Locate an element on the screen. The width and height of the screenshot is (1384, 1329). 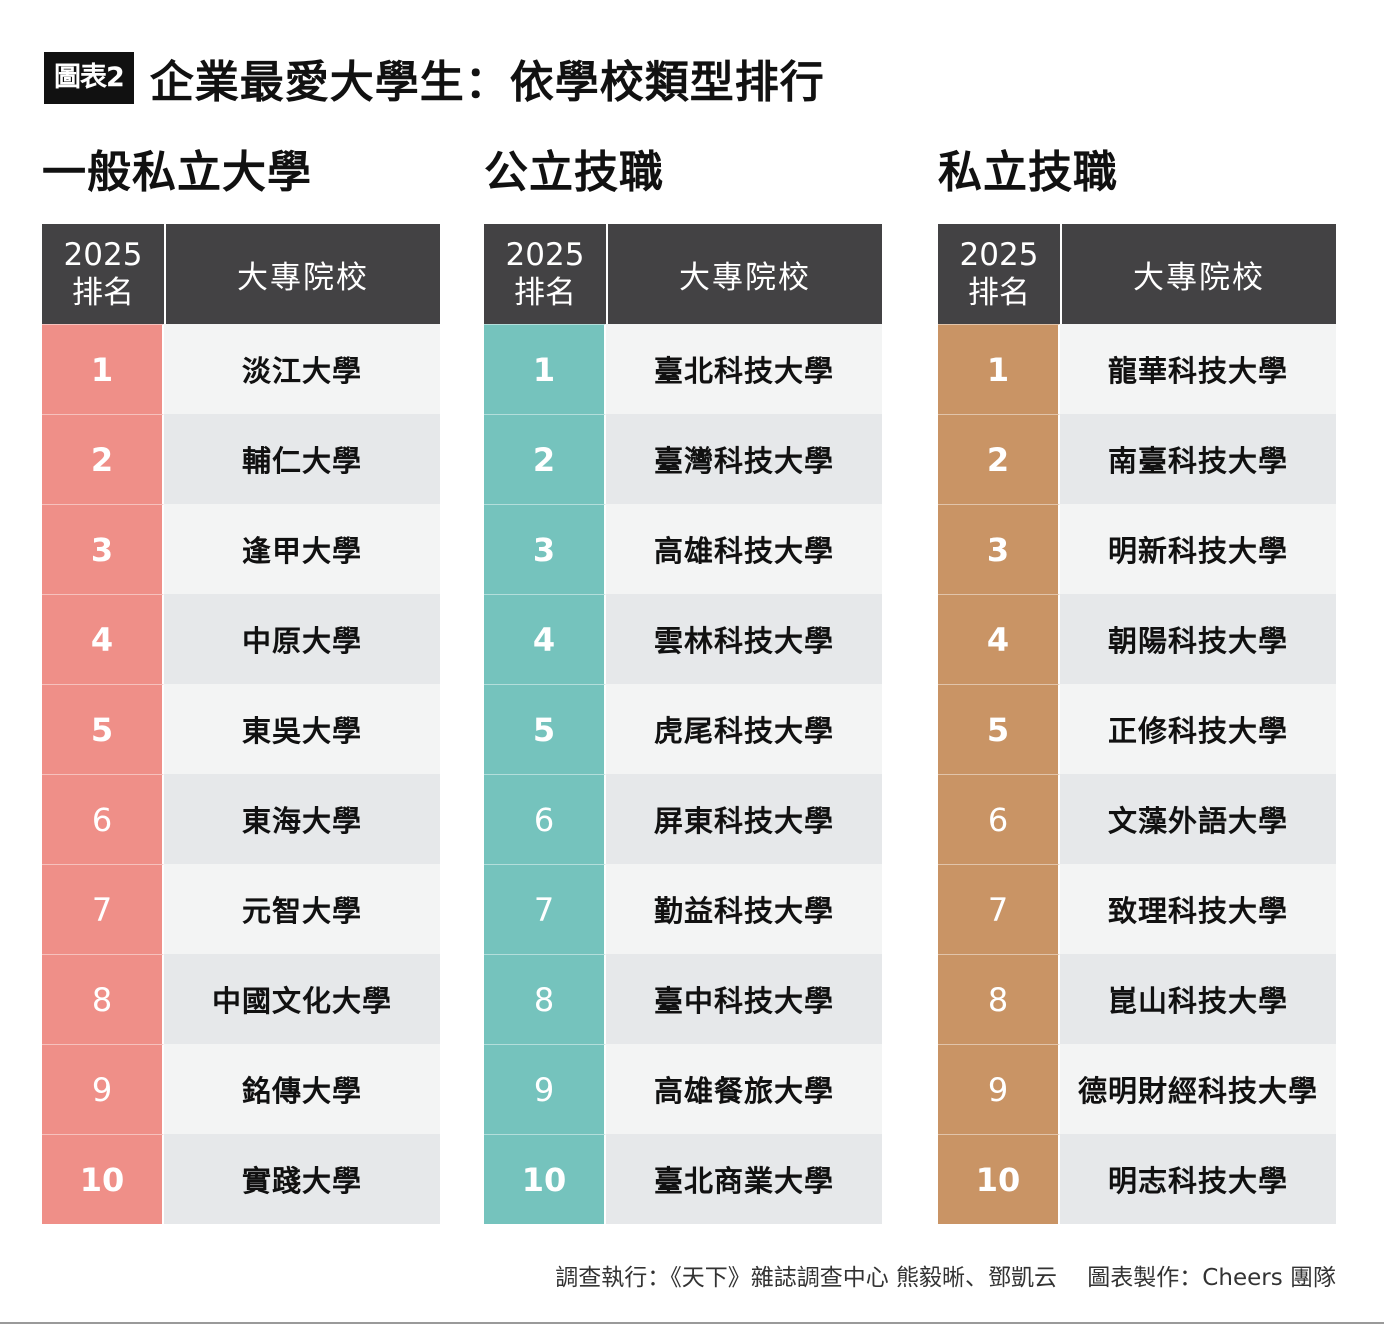
school-name-cell: 元智大學 is located at coordinates (302, 909).